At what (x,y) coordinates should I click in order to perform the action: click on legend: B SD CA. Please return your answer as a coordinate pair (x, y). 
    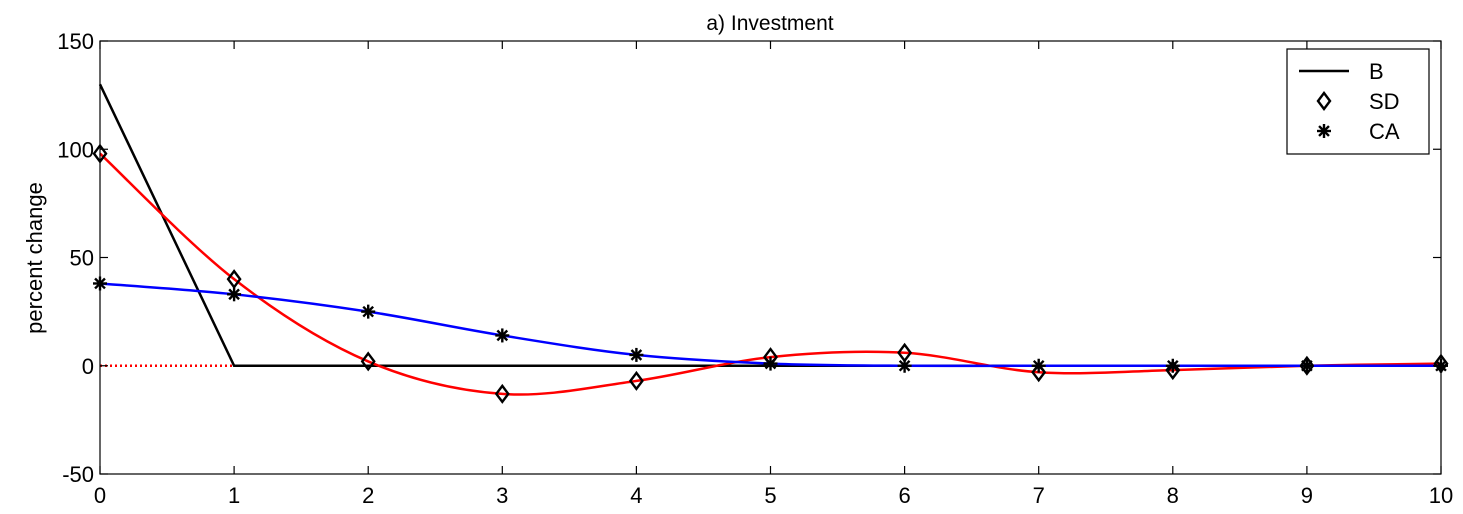
    Looking at the image, I should click on (1358, 101).